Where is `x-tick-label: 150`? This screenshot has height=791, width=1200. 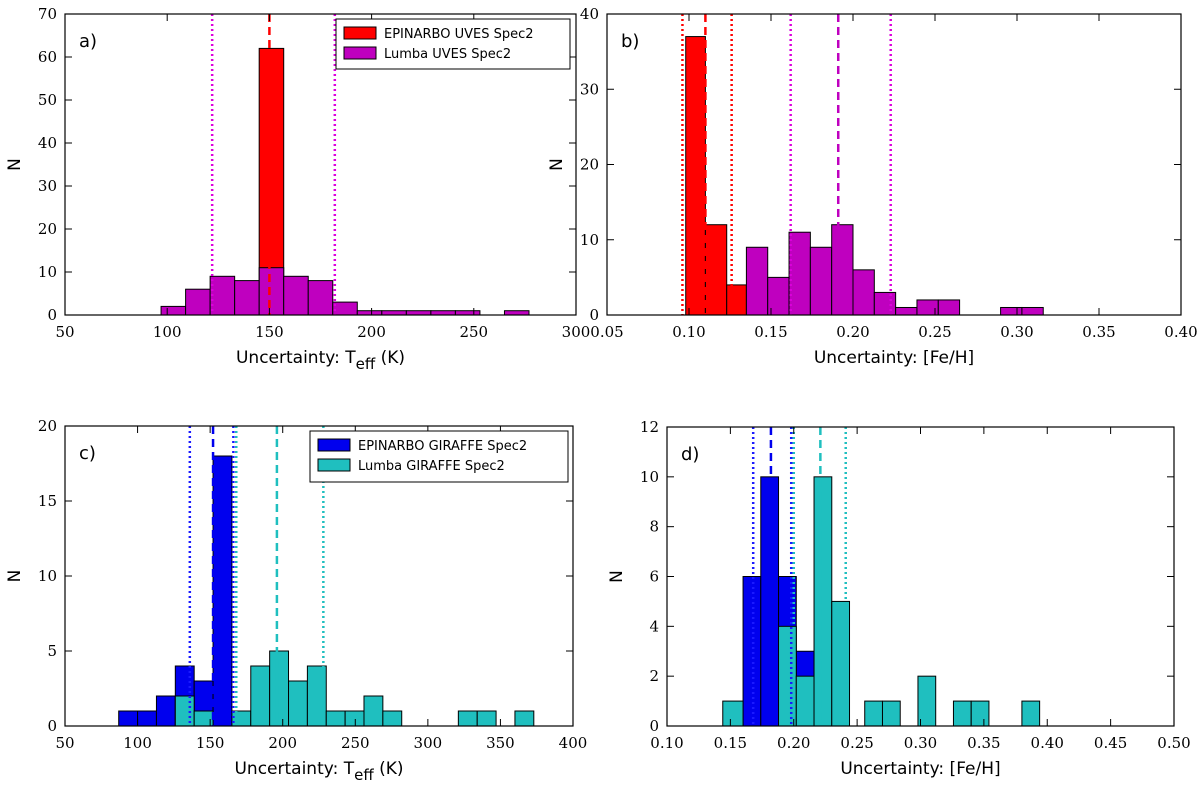 x-tick-label: 150 is located at coordinates (210, 743).